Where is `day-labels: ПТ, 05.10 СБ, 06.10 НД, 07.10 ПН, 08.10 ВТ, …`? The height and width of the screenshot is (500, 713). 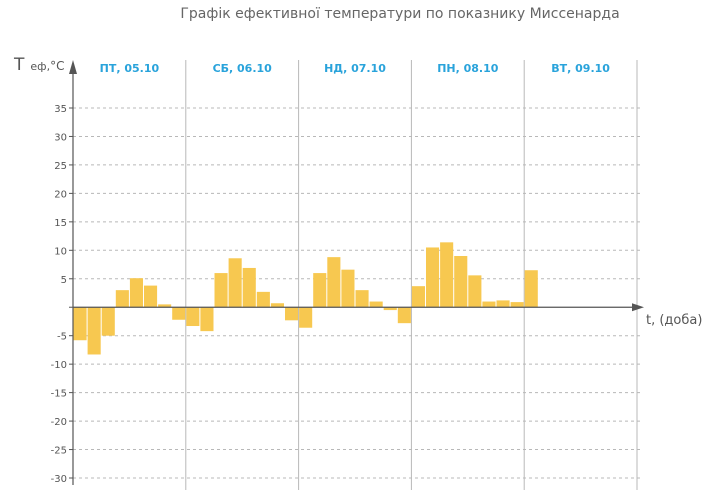
day-labels: ПТ, 05.10 СБ, 06.10 НД, 07.10 ПН, 08.10 ВТ, … is located at coordinates (355, 68).